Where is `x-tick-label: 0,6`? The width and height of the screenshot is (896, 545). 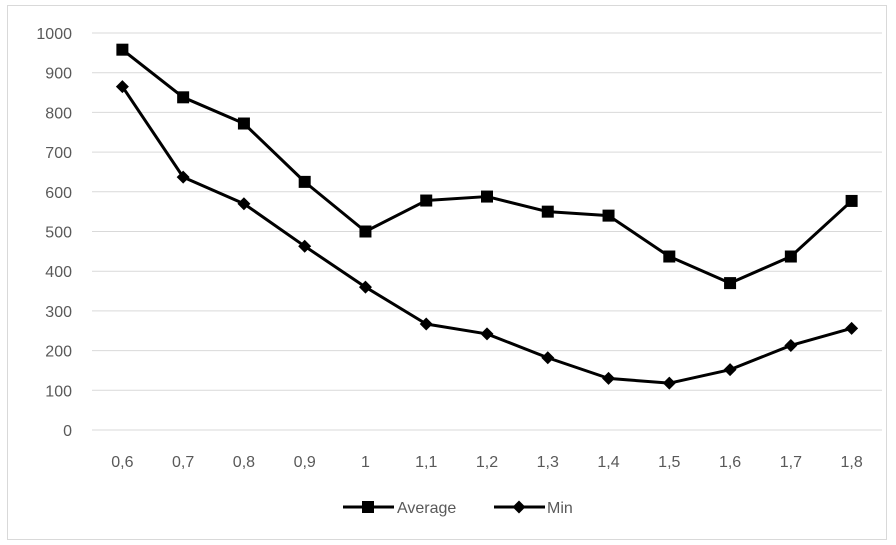
x-tick-label: 0,6 is located at coordinates (122, 462).